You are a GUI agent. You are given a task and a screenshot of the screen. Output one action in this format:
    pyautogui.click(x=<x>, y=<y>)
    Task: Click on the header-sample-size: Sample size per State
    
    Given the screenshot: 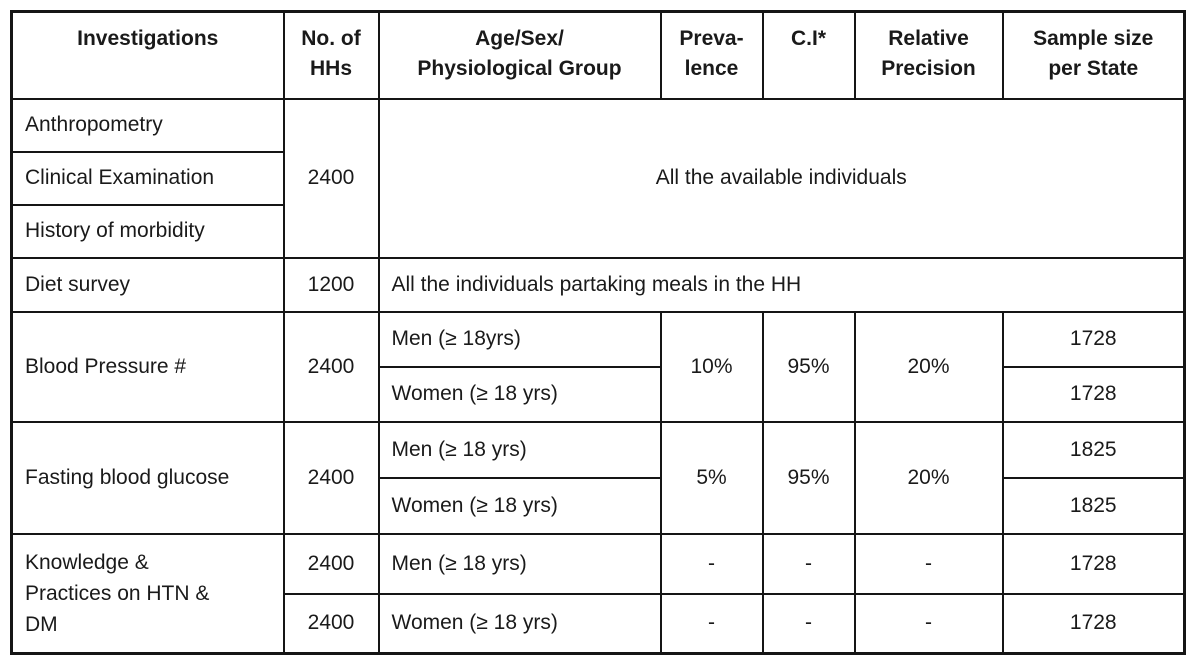 What is the action you would take?
    pyautogui.click(x=1093, y=55)
    